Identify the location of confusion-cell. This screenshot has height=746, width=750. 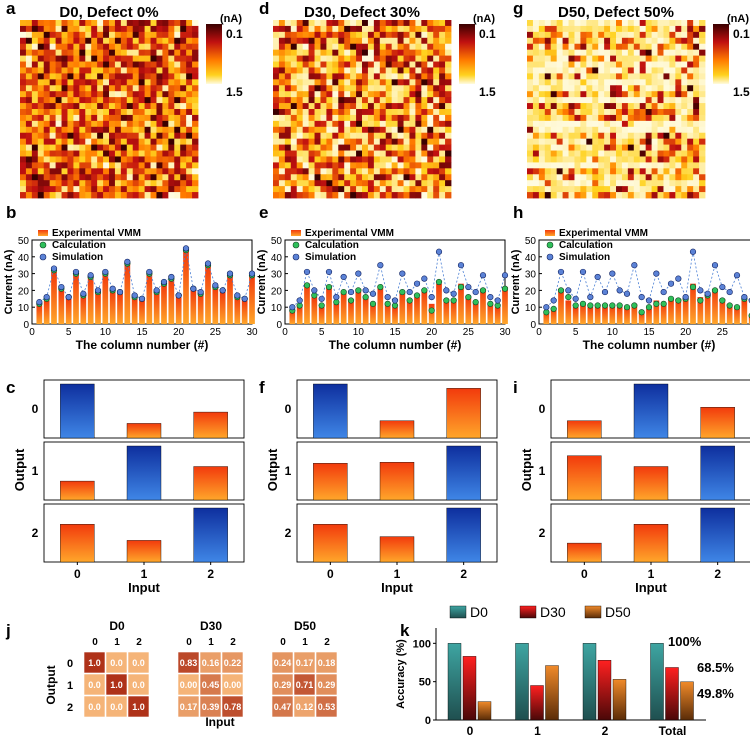
(304, 706).